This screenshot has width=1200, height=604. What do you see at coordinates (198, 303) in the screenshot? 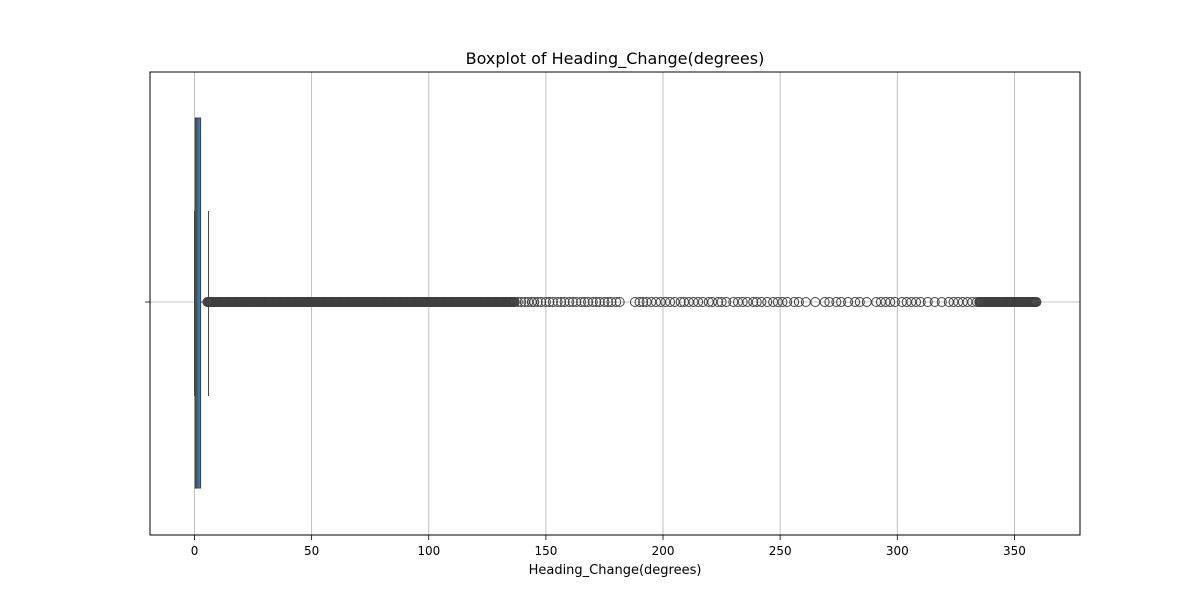
I see `box-iqr` at bounding box center [198, 303].